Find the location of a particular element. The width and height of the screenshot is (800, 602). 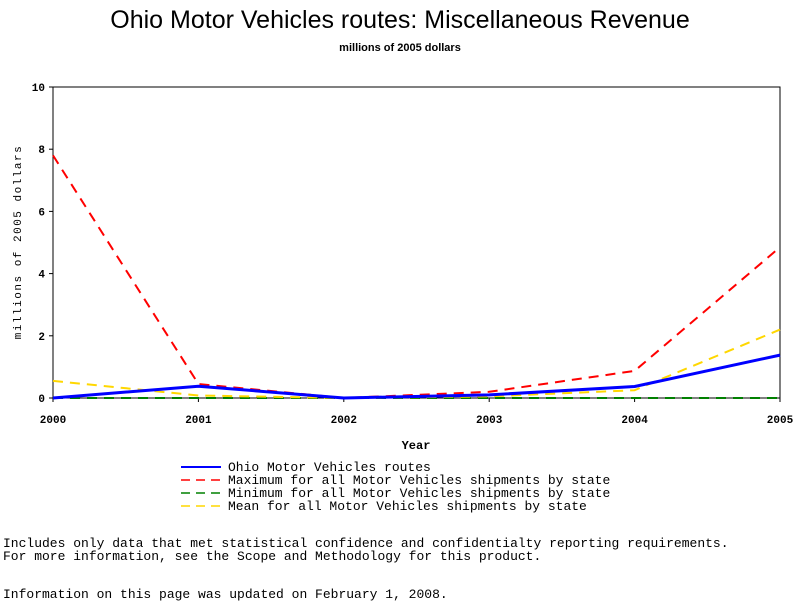

y-tick-label: 2 is located at coordinates (41, 338).